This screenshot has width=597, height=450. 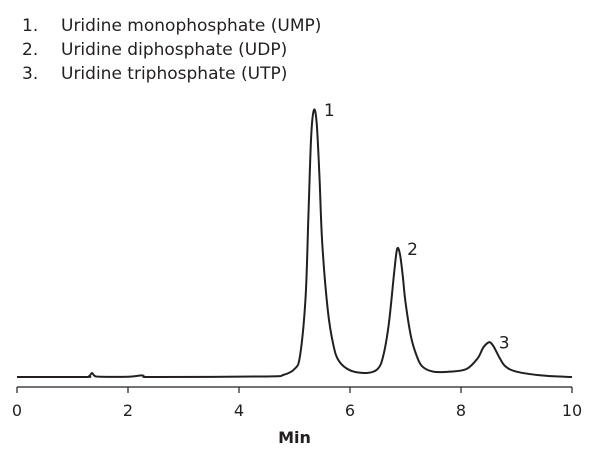 What do you see at coordinates (174, 74) in the screenshot?
I see `legend-label: Uridine triphosphate (UTP)` at bounding box center [174, 74].